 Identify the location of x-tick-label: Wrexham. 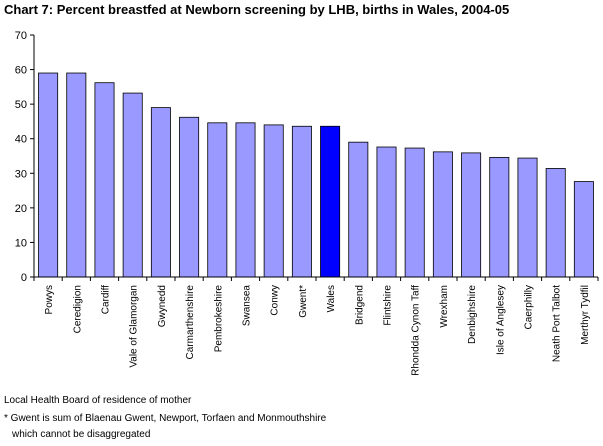
(444, 306).